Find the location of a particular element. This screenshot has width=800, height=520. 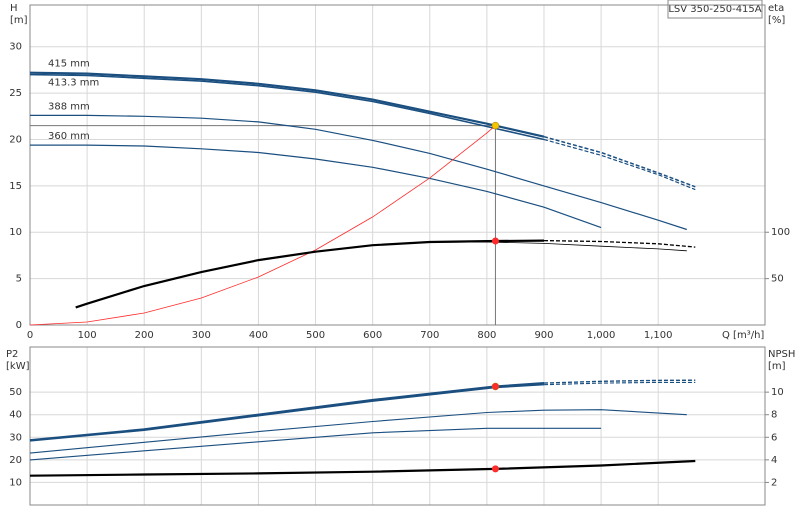

chart-title: LSV 350-250-415A is located at coordinates (714, 9).